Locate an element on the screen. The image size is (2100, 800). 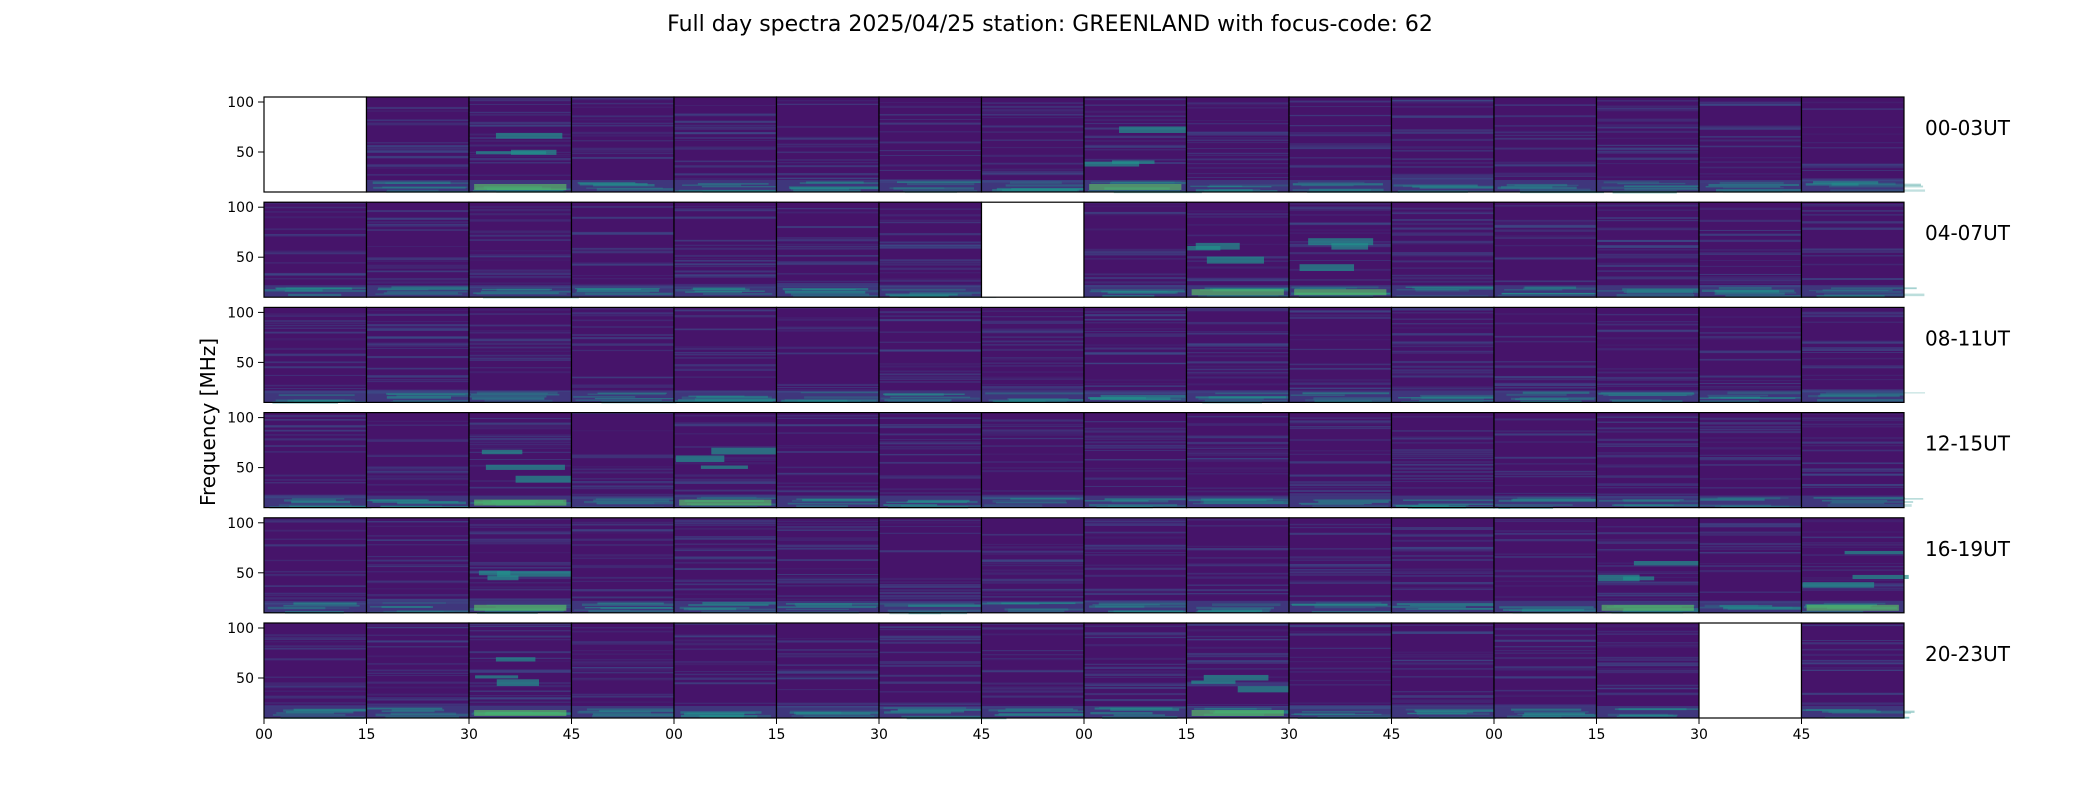
emission-patch is located at coordinates (1350, 246).